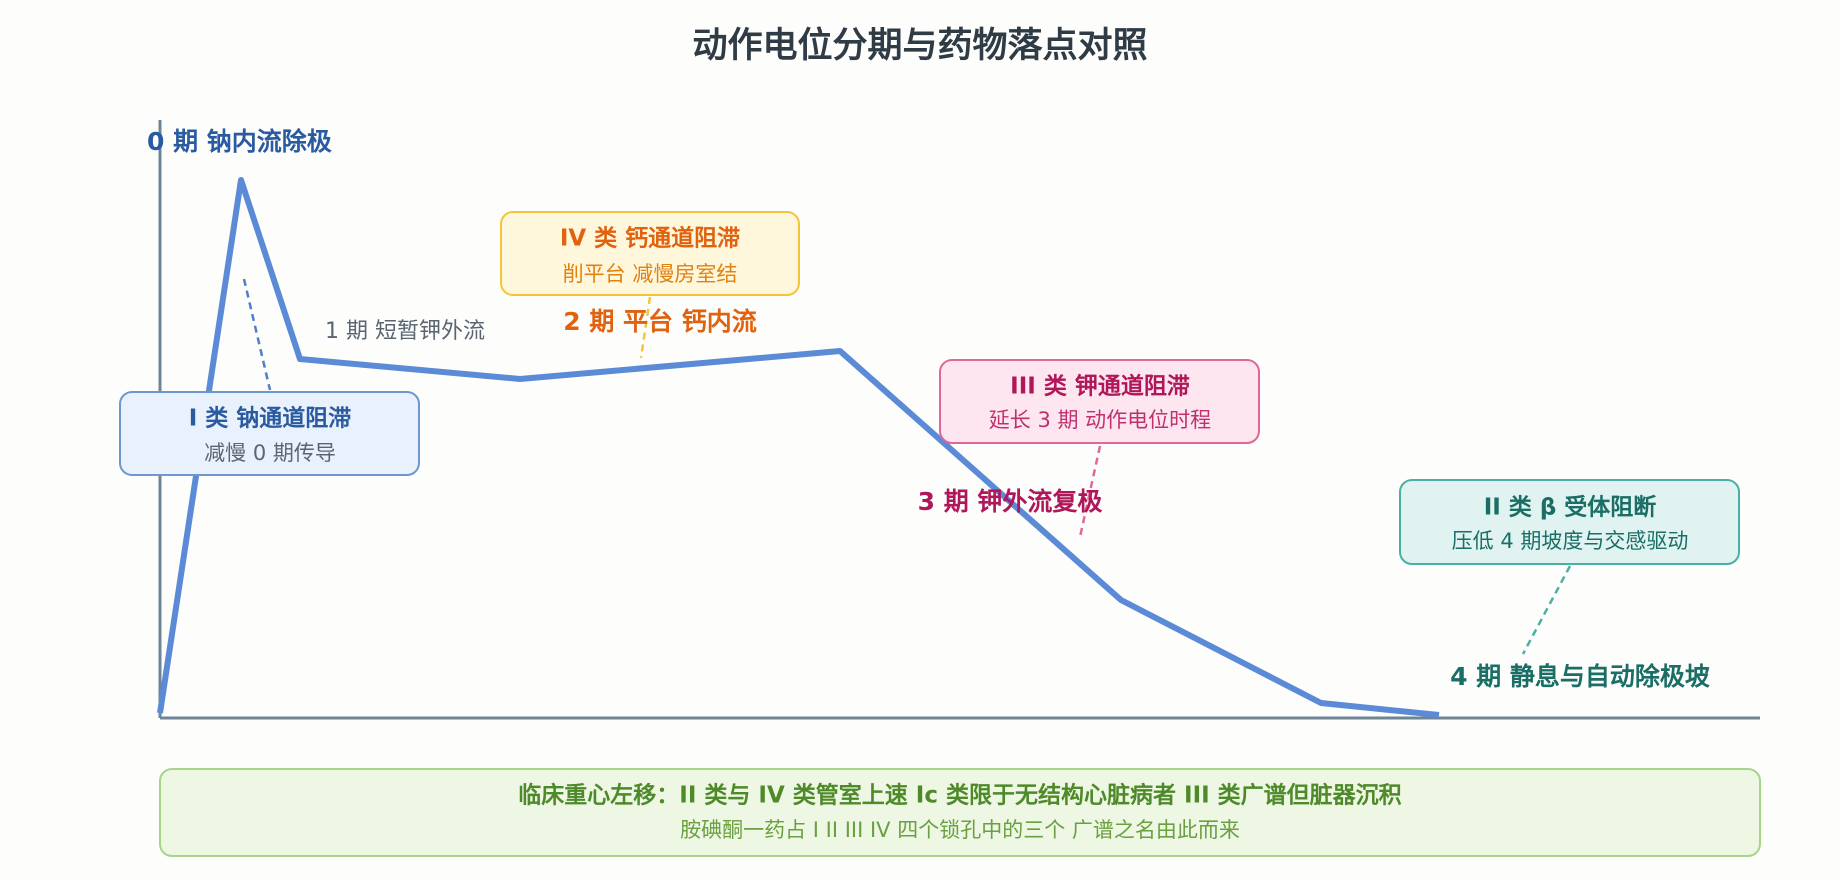 This screenshot has height=880, width=1840. Describe the element at coordinates (650, 238) in the screenshot. I see `box-title: IV 类 钙通道阻滞` at that location.